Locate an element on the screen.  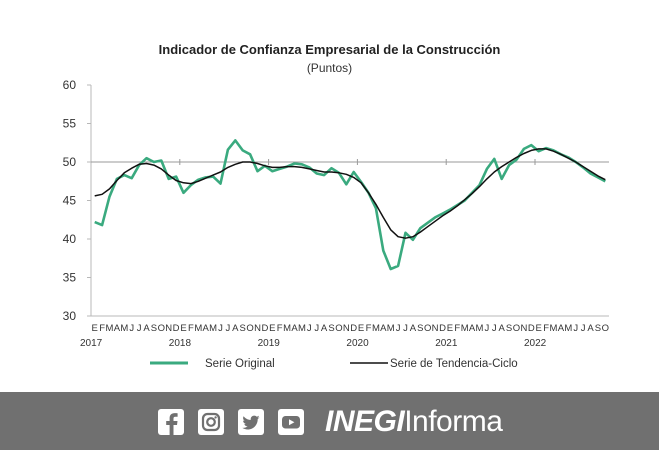
y-tick-label: 45 is located at coordinates (70, 201).